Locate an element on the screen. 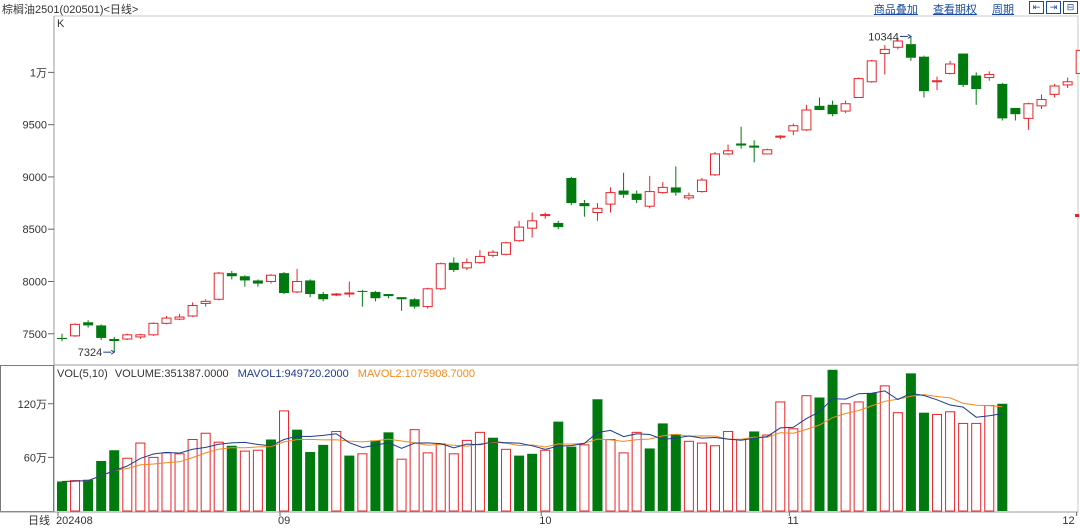 The height and width of the screenshot is (528, 1080). volume-panel-label: VOL(5,10) is located at coordinates (82, 374).